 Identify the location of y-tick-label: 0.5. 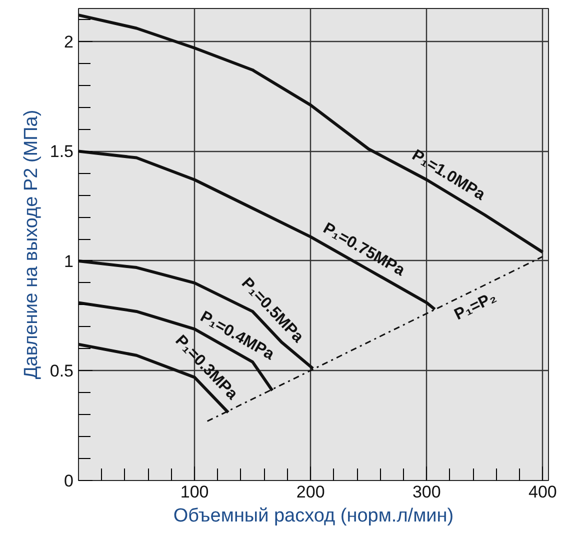
(62, 371).